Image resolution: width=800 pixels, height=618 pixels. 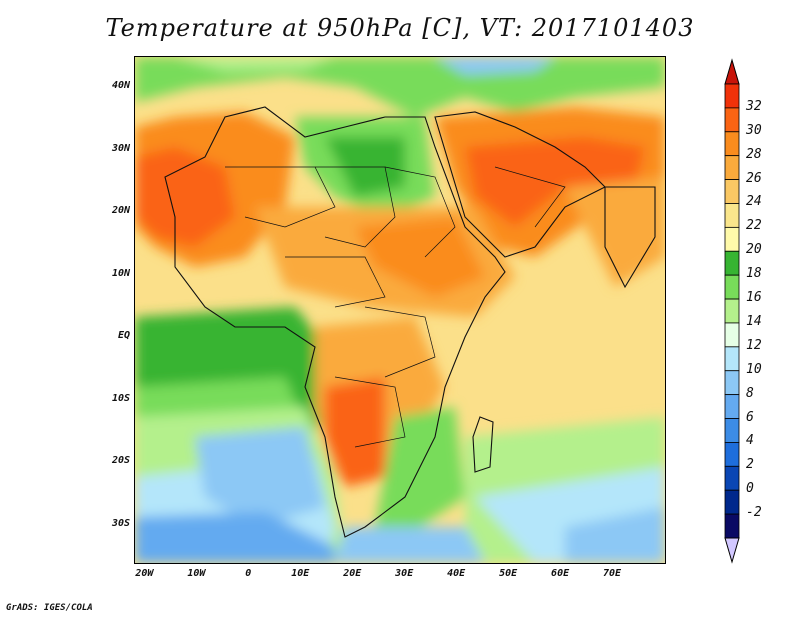 I want to click on colorbar-label: 12, so click(x=754, y=345).